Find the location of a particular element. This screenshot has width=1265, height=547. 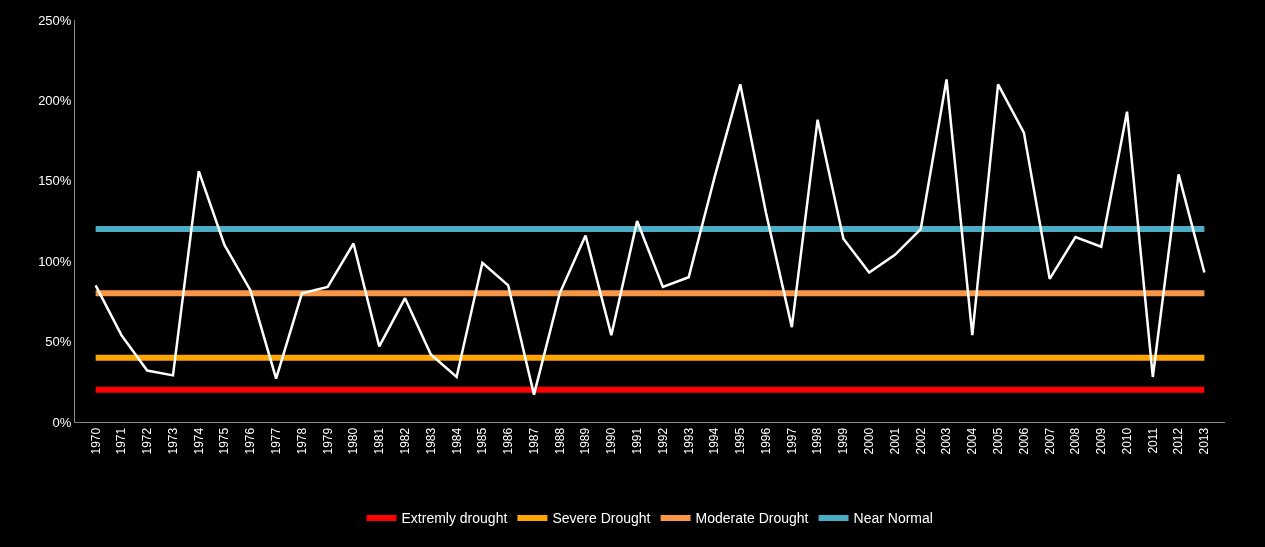

legend-label: Severe Drought is located at coordinates (601, 518).